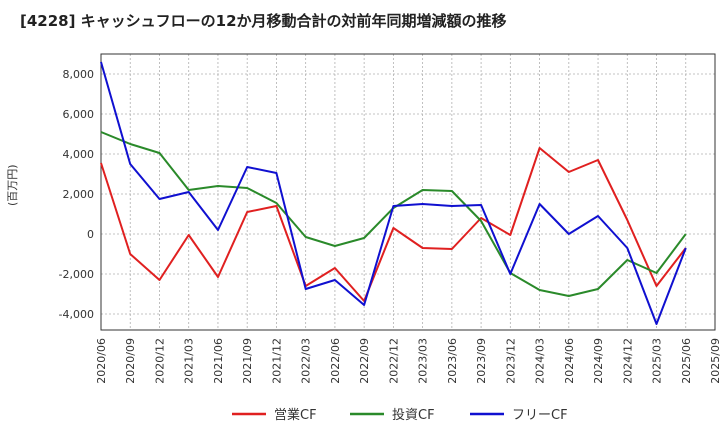 The height and width of the screenshot is (440, 720). I want to click on legend-label: 投資CF, so click(413, 415).